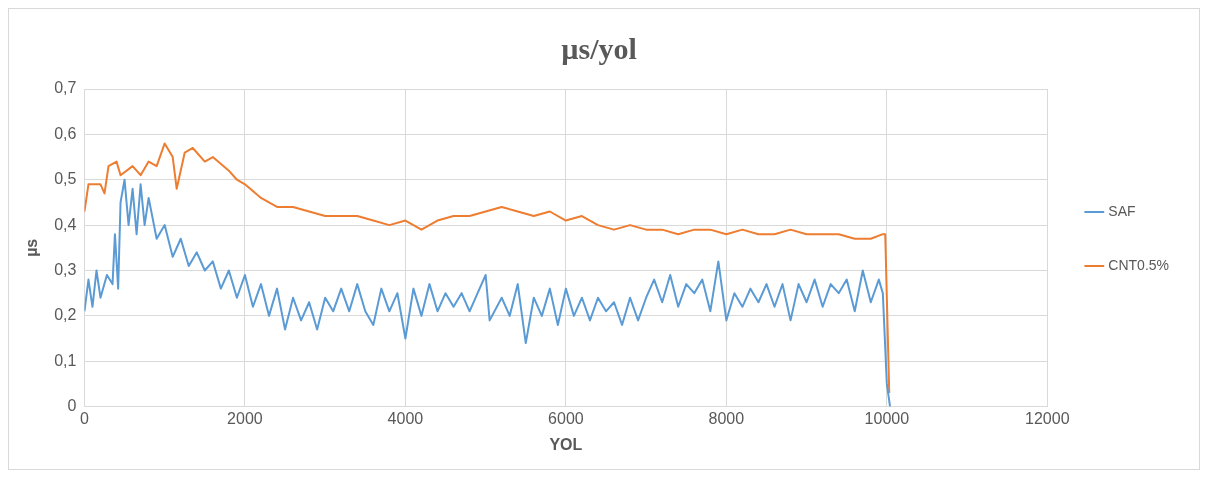 This screenshot has width=1219, height=480. Describe the element at coordinates (566, 418) in the screenshot. I see `x-tick-label: 6000` at that location.